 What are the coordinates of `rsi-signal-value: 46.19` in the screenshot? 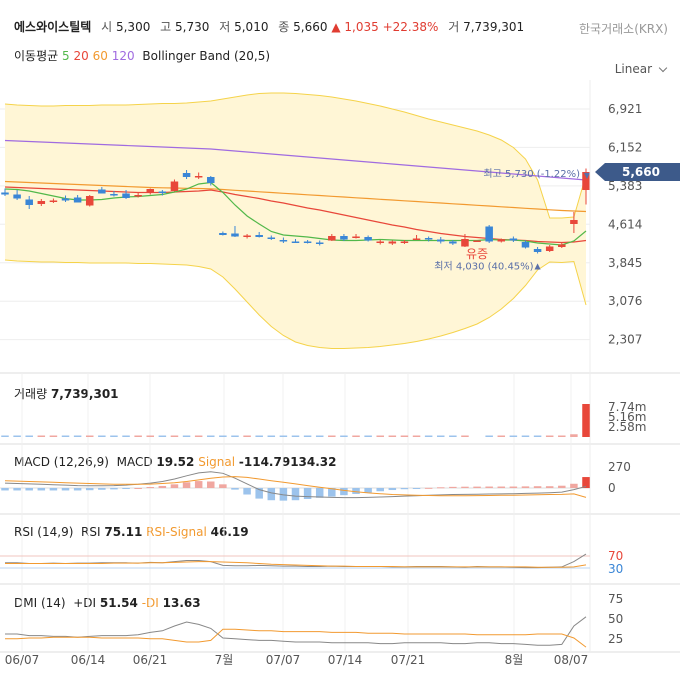 It's located at (229, 532).